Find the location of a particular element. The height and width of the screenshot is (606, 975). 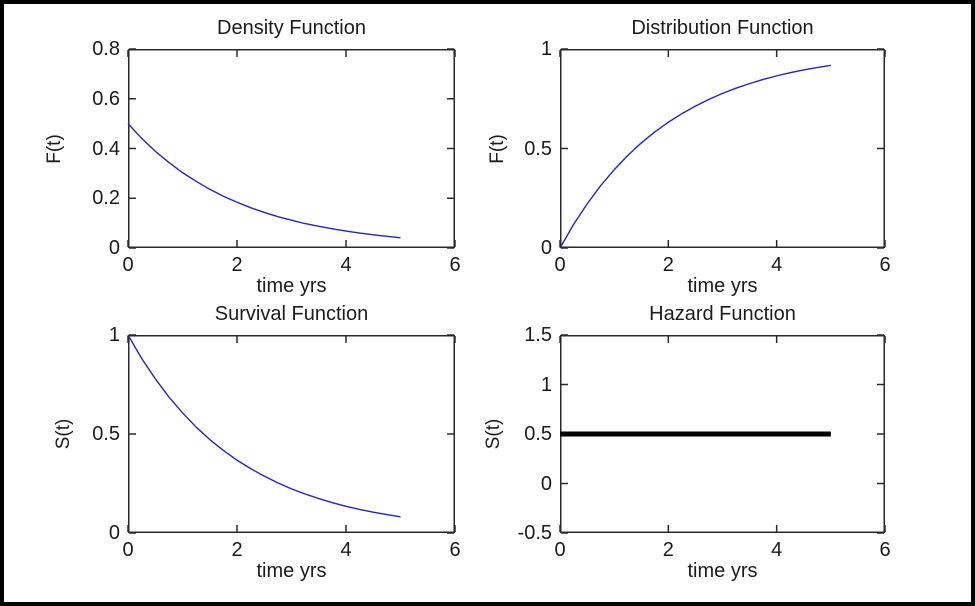

y-tick-label: 1.5 is located at coordinates (538, 335).